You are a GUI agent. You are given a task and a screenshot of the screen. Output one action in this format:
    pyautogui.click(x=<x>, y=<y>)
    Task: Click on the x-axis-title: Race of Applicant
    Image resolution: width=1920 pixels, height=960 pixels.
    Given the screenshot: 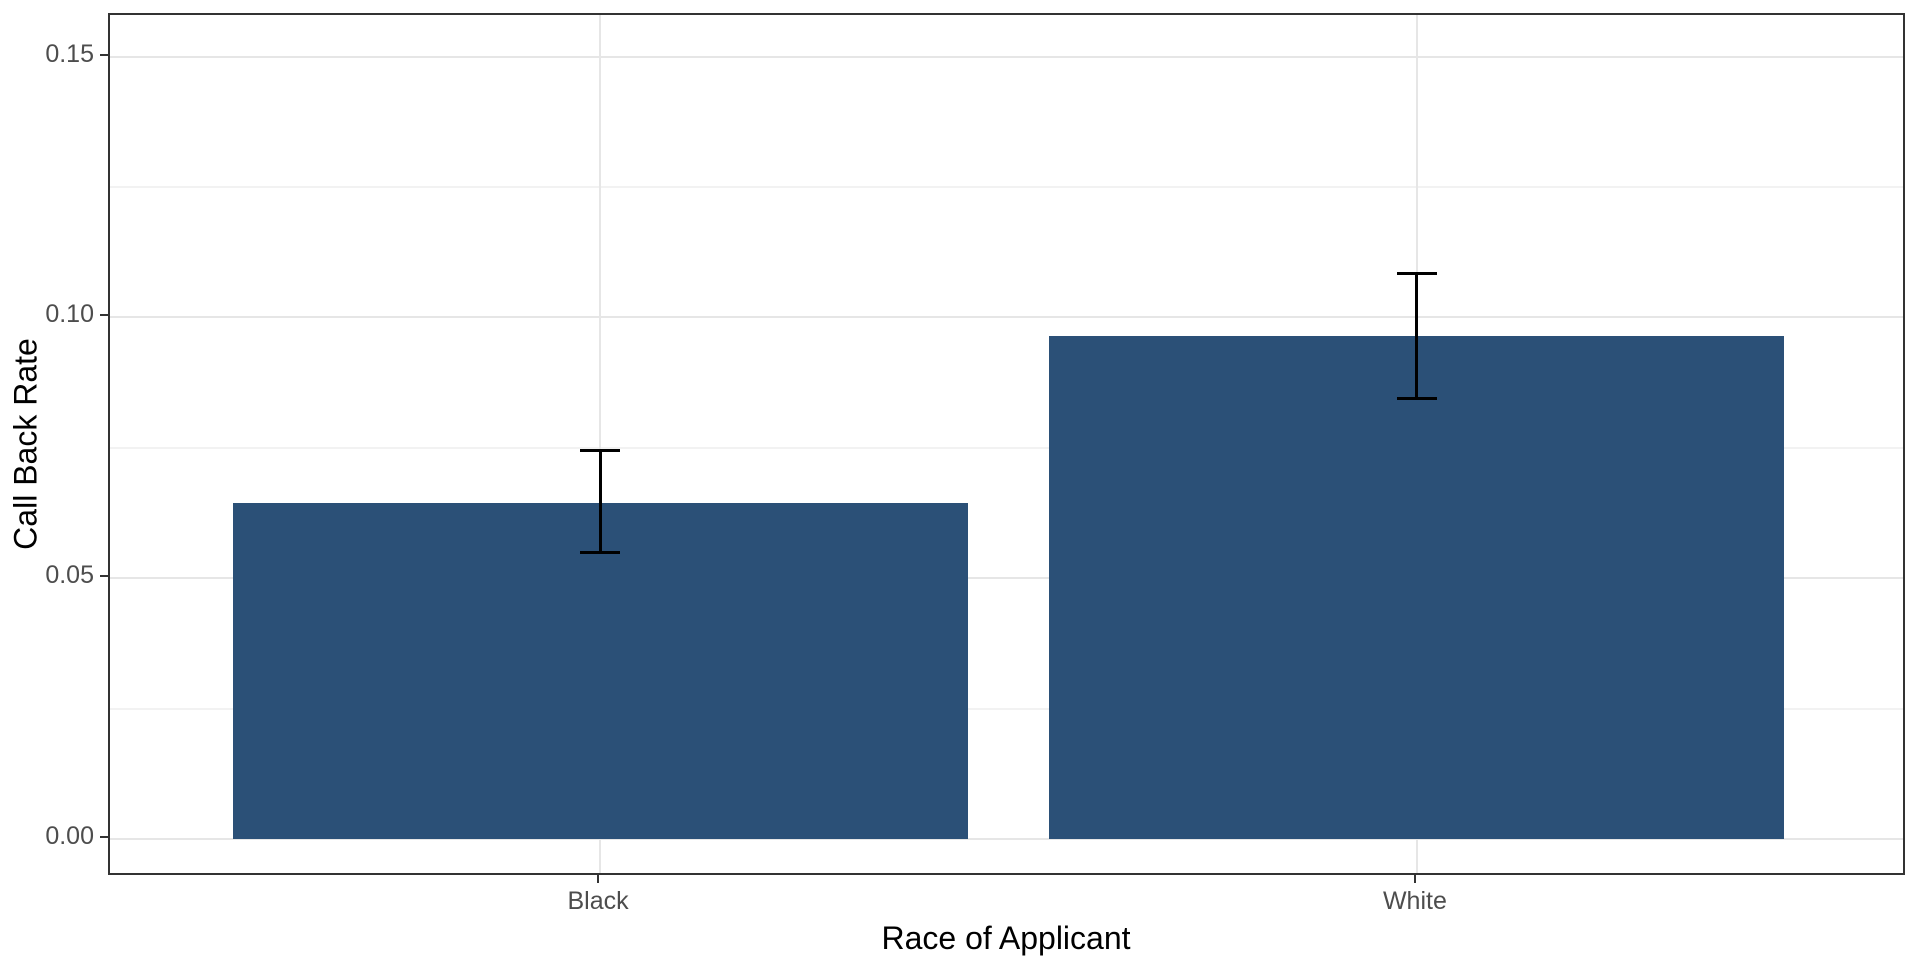 What is the action you would take?
    pyautogui.click(x=1006, y=938)
    